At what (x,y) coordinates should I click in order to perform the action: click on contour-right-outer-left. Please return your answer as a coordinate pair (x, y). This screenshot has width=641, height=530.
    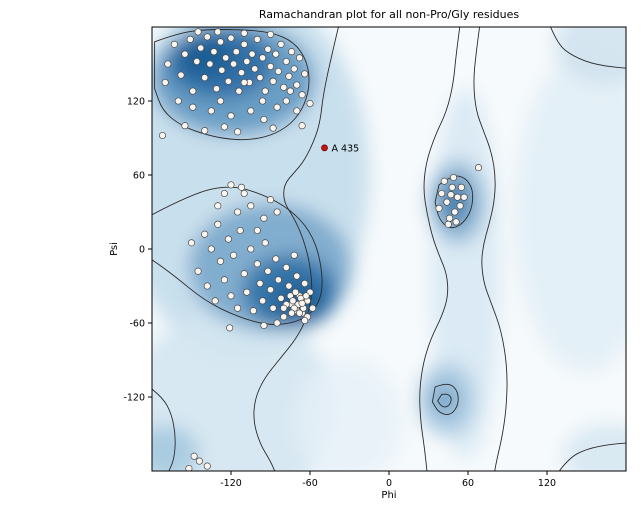
    Looking at the image, I should click on (440, 249).